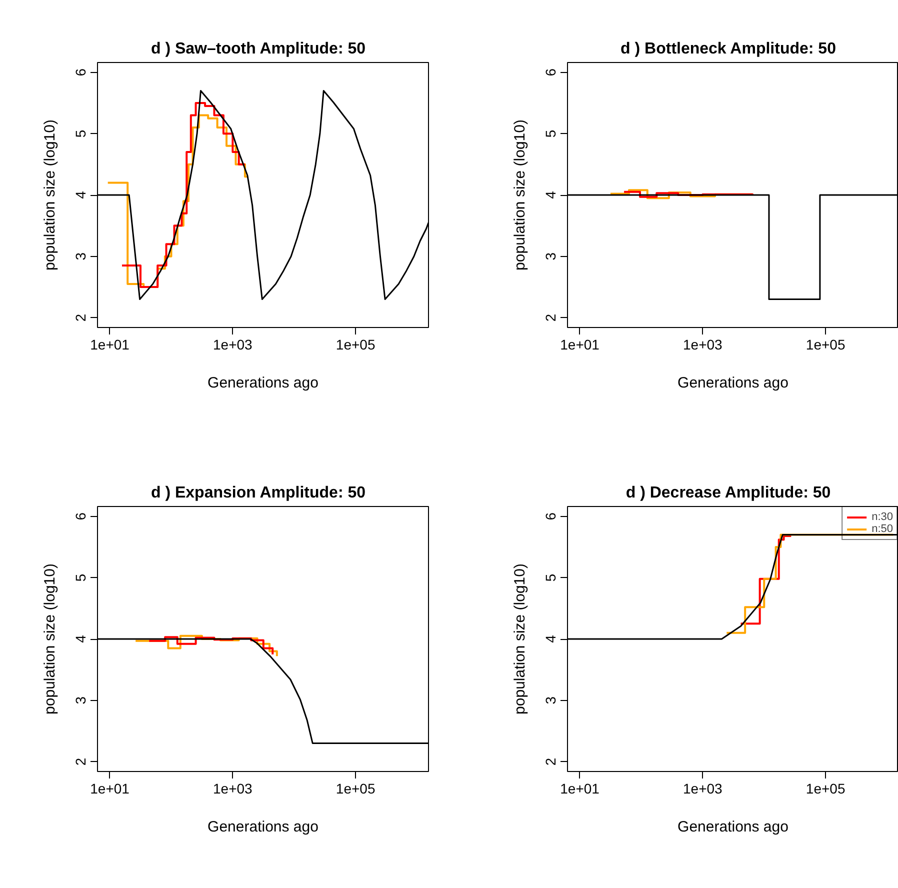  Describe the element at coordinates (882, 517) in the screenshot. I see `legend-label: n:30` at that location.